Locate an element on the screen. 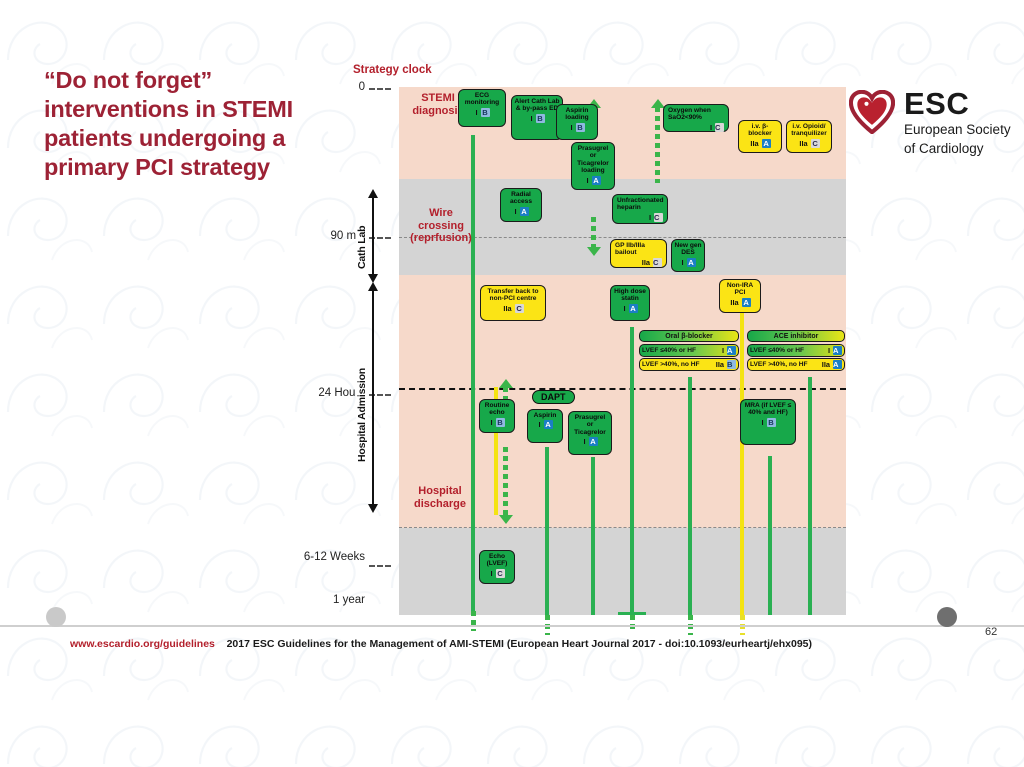  connector-prasugrel-uparrow is located at coordinates (594, 103).